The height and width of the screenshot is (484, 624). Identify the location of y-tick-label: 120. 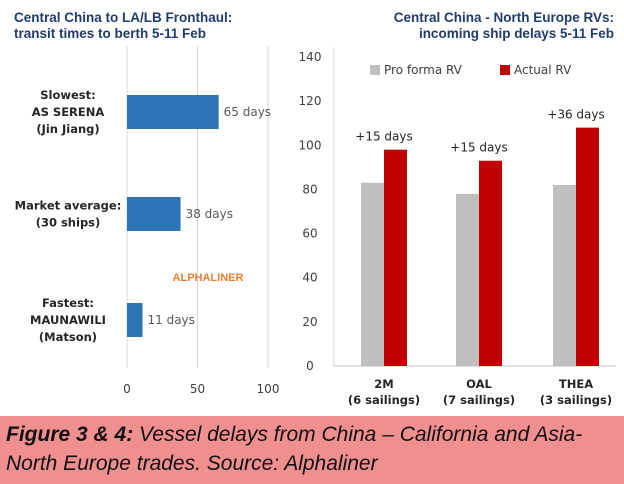
(310, 101).